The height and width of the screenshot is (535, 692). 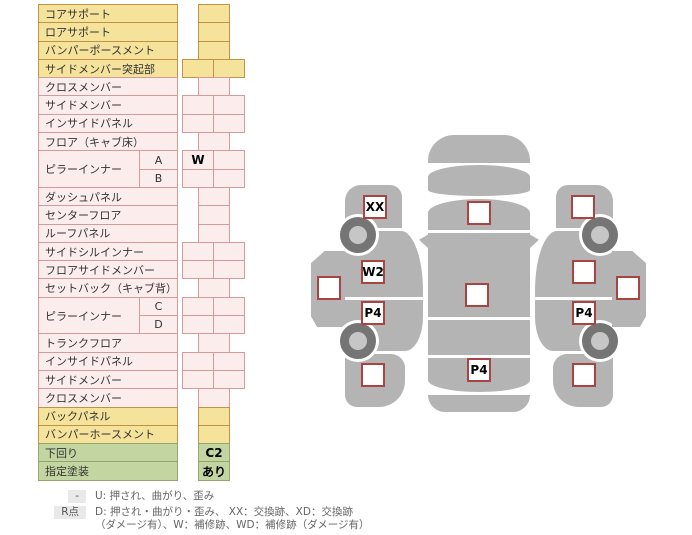 I want to click on part-label: ロアサポート, so click(x=108, y=32).